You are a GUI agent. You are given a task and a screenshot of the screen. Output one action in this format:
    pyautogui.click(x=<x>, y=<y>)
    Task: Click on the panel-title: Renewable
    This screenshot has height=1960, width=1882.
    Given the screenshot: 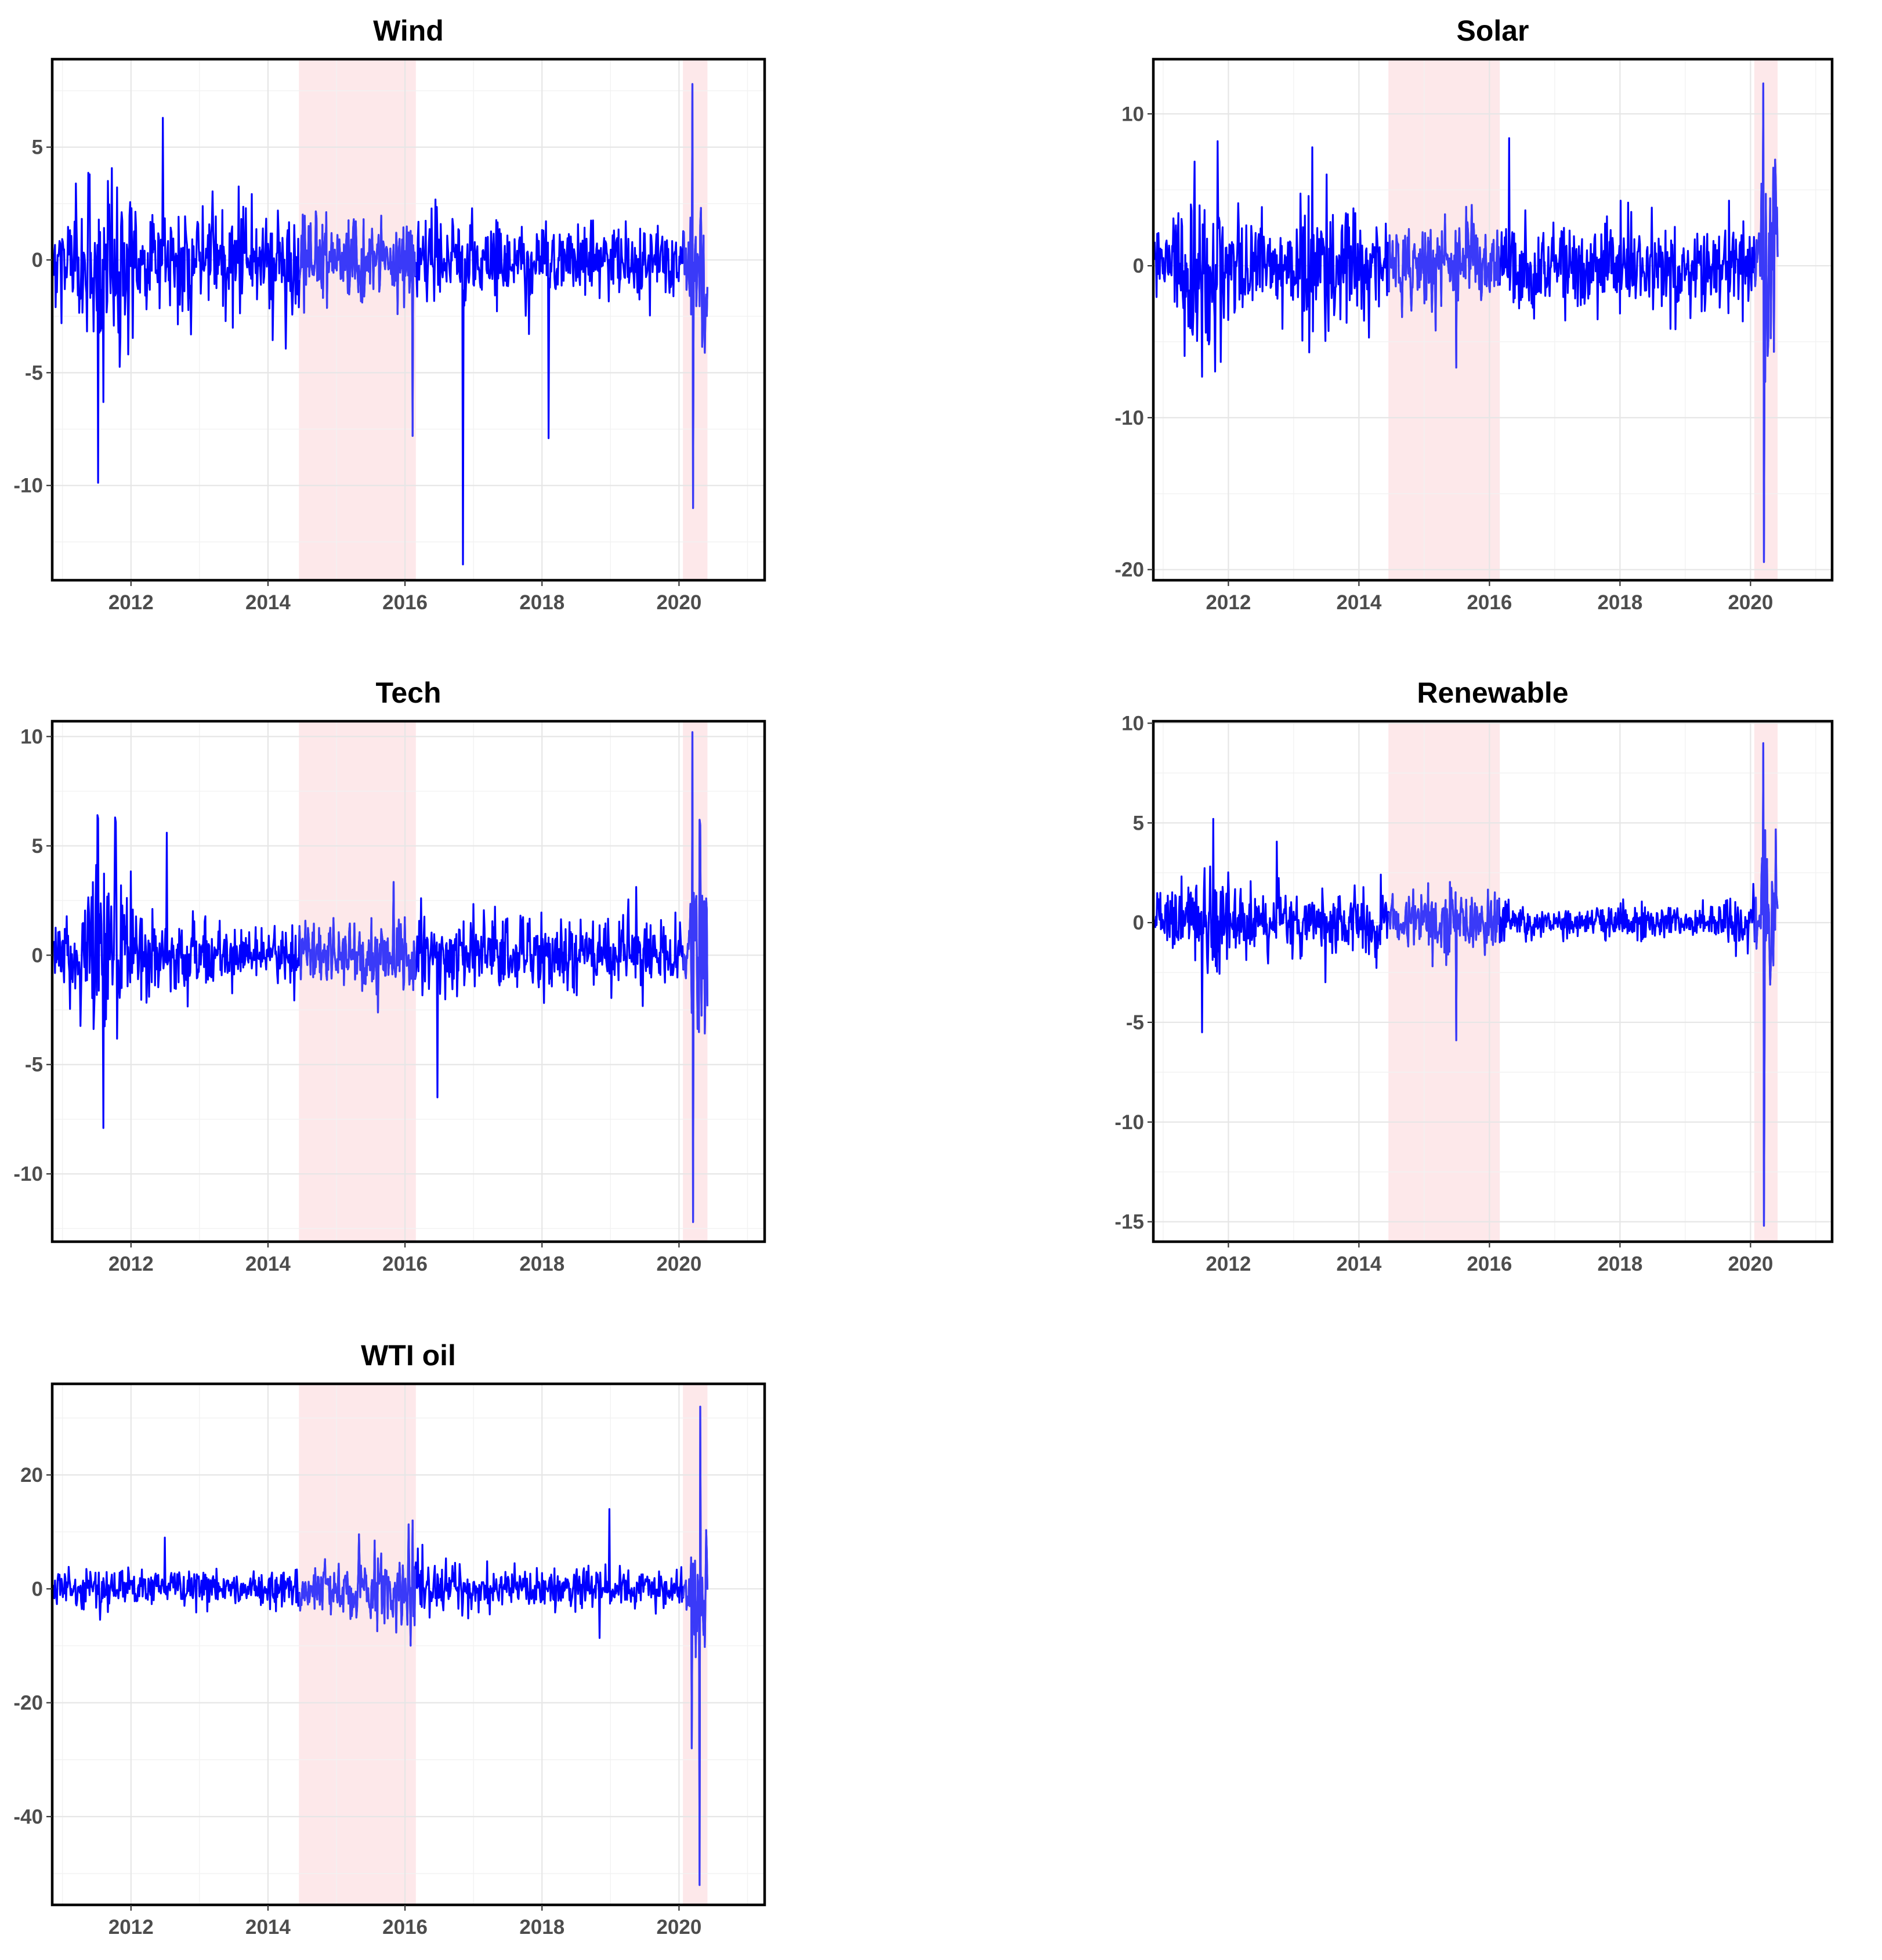 What is the action you would take?
    pyautogui.click(x=1492, y=693)
    